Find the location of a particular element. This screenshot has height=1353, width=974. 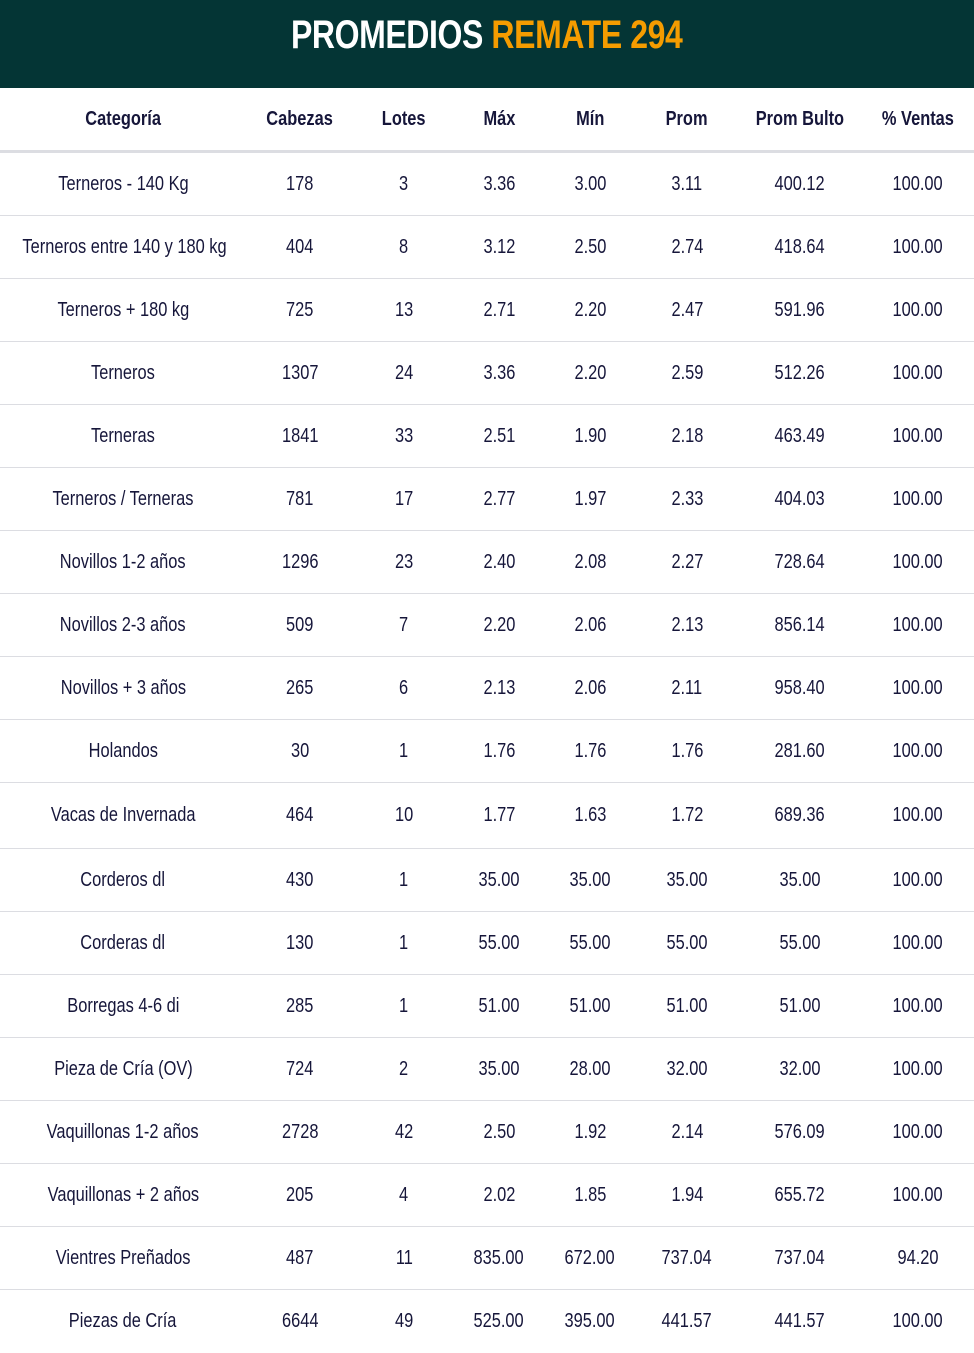

table-cell: 2.50 is located at coordinates (590, 247).